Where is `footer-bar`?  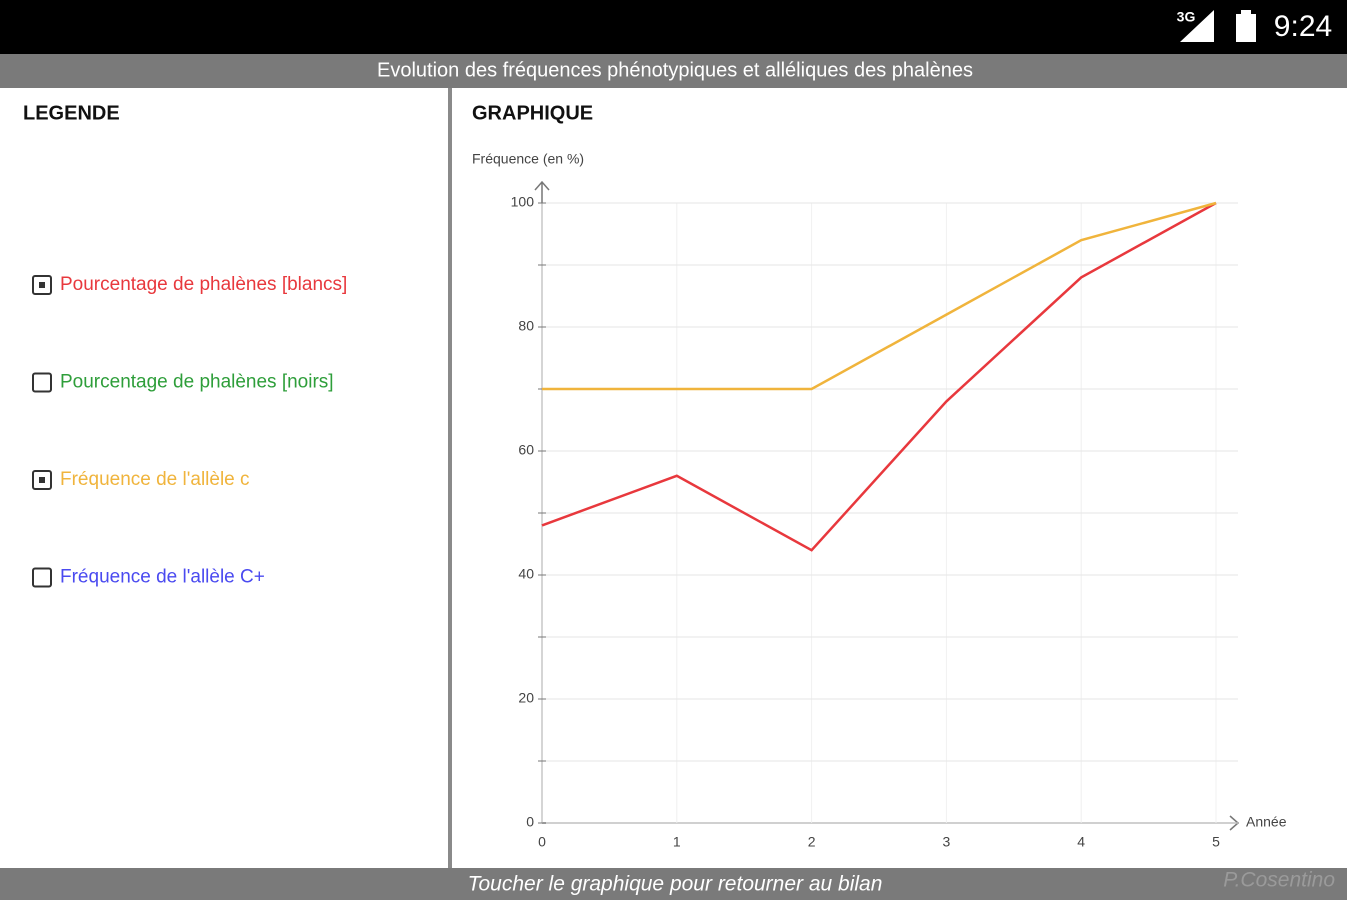 footer-bar is located at coordinates (673, 884).